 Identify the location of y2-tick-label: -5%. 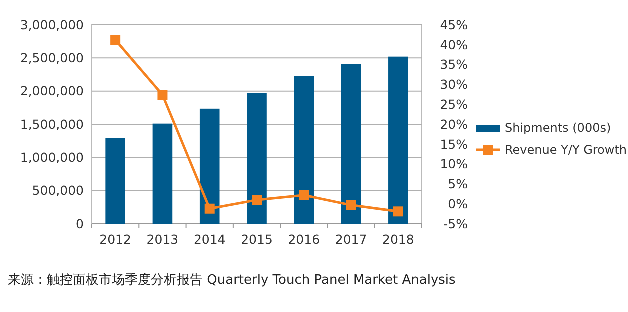
(456, 224).